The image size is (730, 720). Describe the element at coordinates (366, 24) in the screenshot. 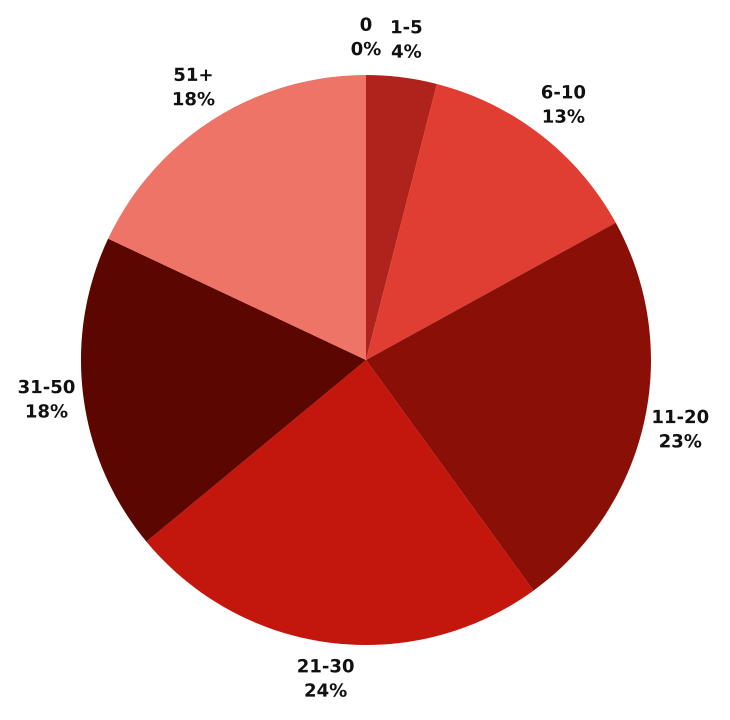

I see `category-label: 0` at that location.